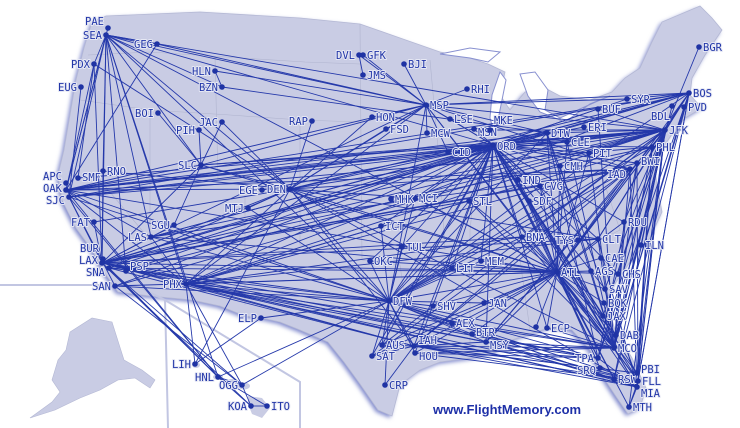 This screenshot has height=428, width=740. Describe the element at coordinates (211, 88) in the screenshot. I see `airport-bzn: BZN` at that location.